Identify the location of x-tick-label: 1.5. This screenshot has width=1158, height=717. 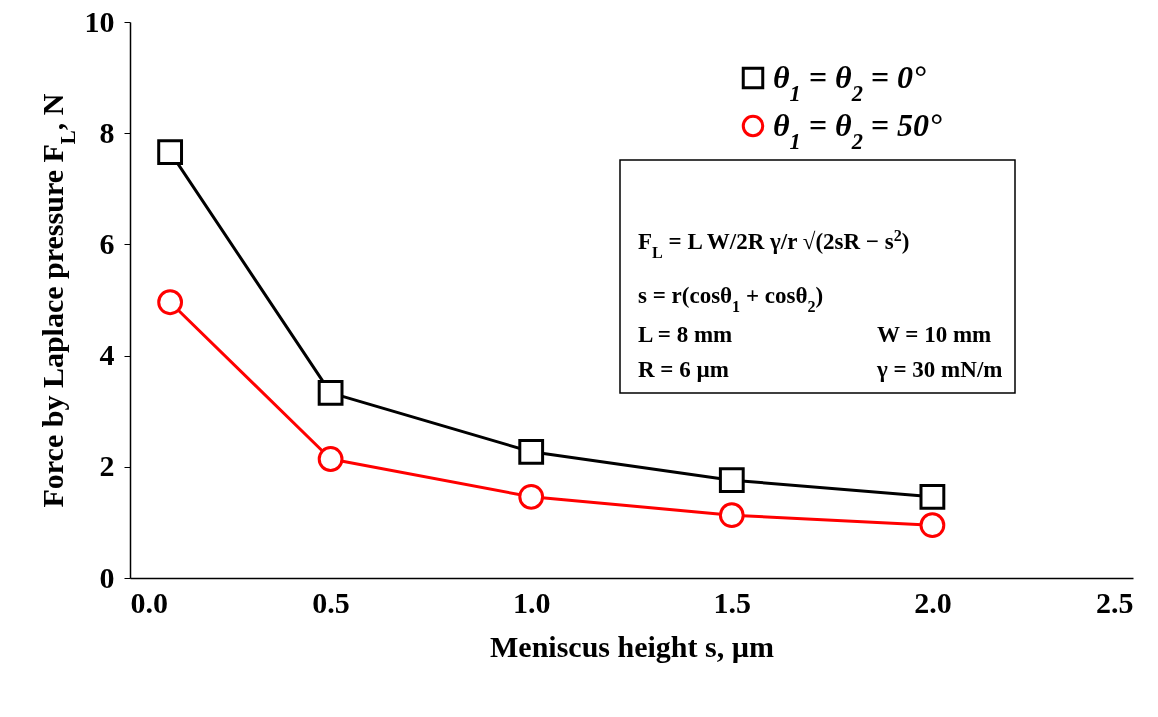
(732, 602).